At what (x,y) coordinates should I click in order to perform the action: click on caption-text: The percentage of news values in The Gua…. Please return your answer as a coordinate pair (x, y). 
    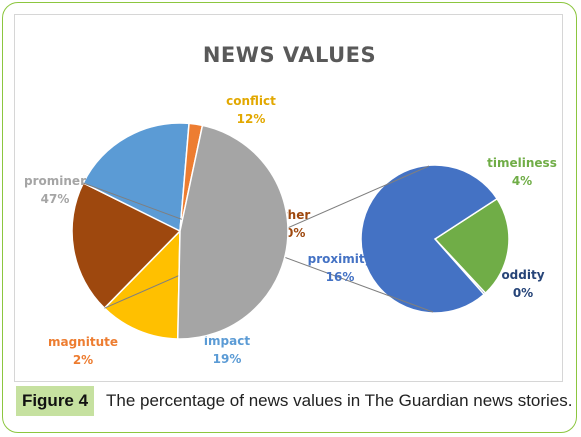
    Looking at the image, I should click on (339, 400).